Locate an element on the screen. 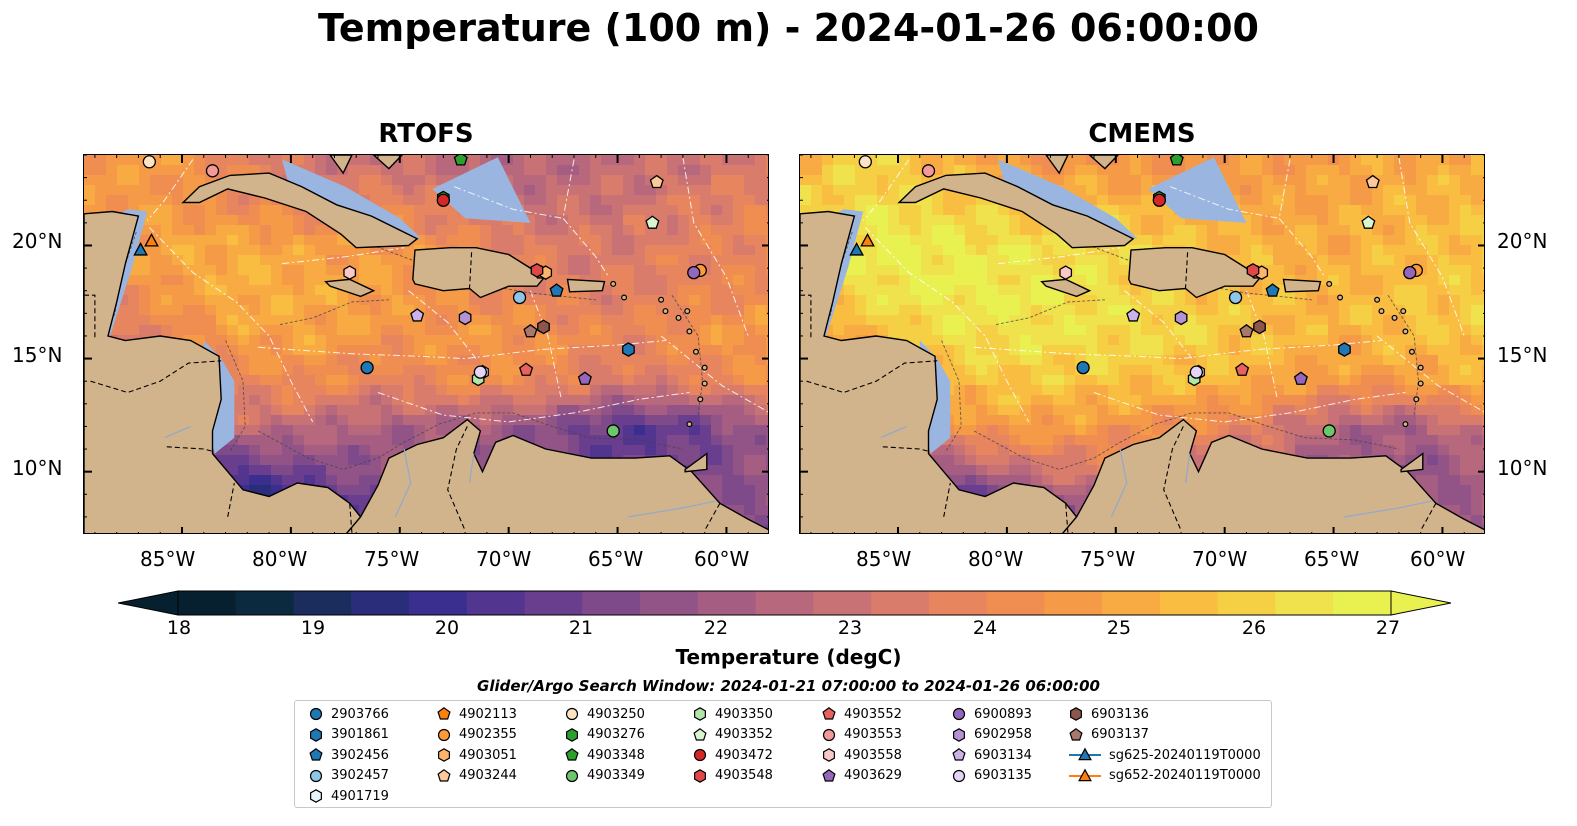 This screenshot has width=1577, height=826. colorbar-tick: 26 is located at coordinates (1254, 628).